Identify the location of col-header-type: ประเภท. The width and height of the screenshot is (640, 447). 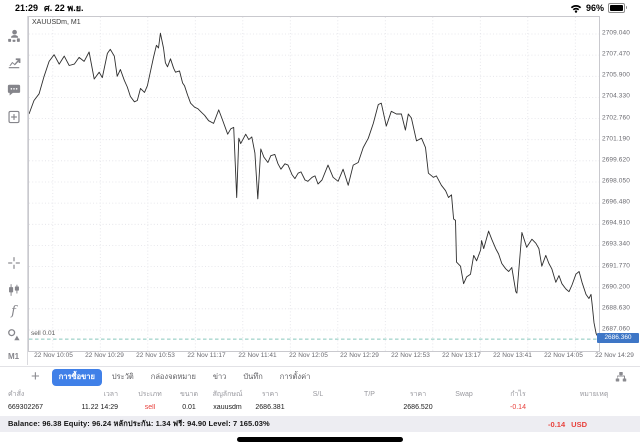
(150, 394).